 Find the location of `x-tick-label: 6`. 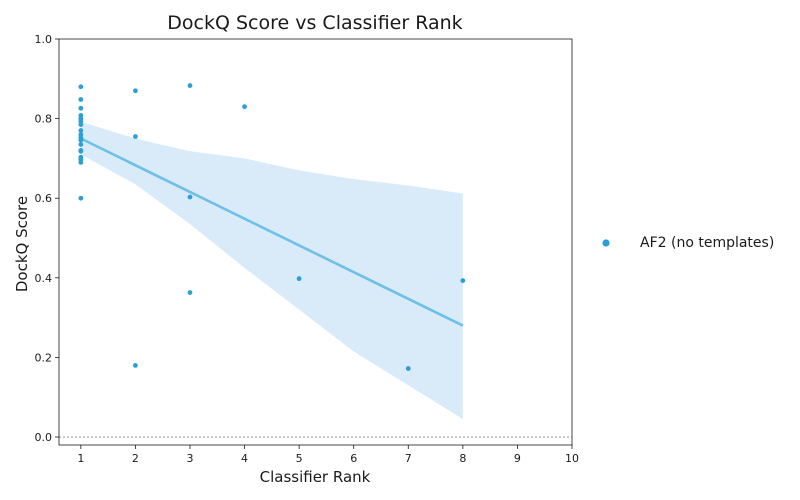

x-tick-label: 6 is located at coordinates (353, 458).